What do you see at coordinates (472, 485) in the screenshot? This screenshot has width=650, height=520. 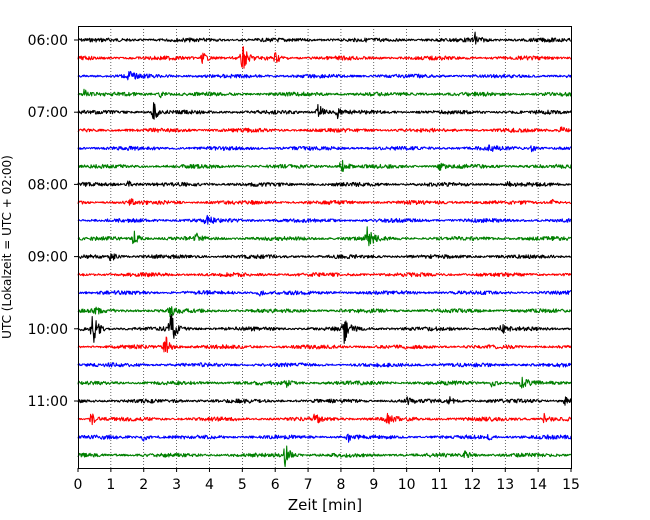 I see `x-tick-label: 12` at bounding box center [472, 485].